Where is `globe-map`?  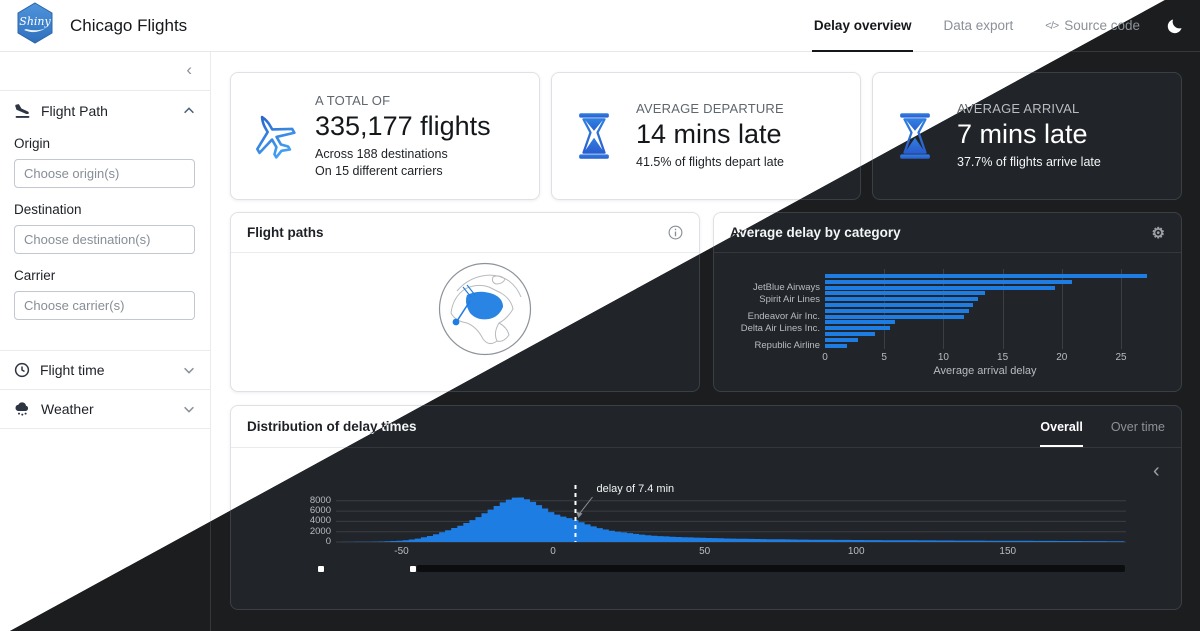 globe-map is located at coordinates (485, 309).